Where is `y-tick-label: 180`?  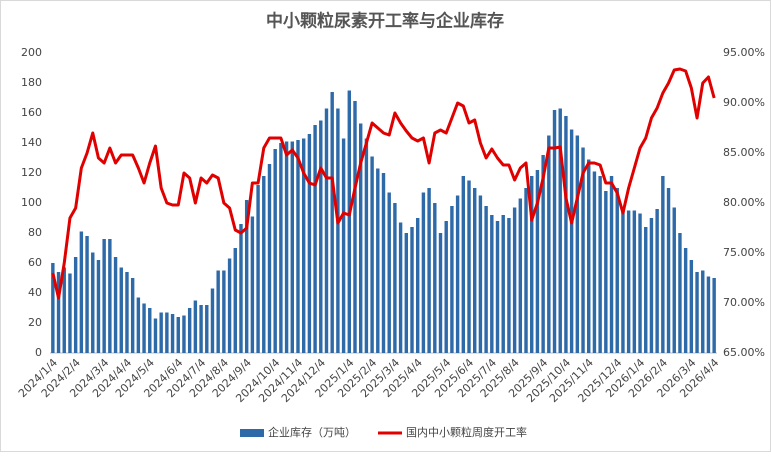
y-tick-label: 180 is located at coordinates (31, 82).